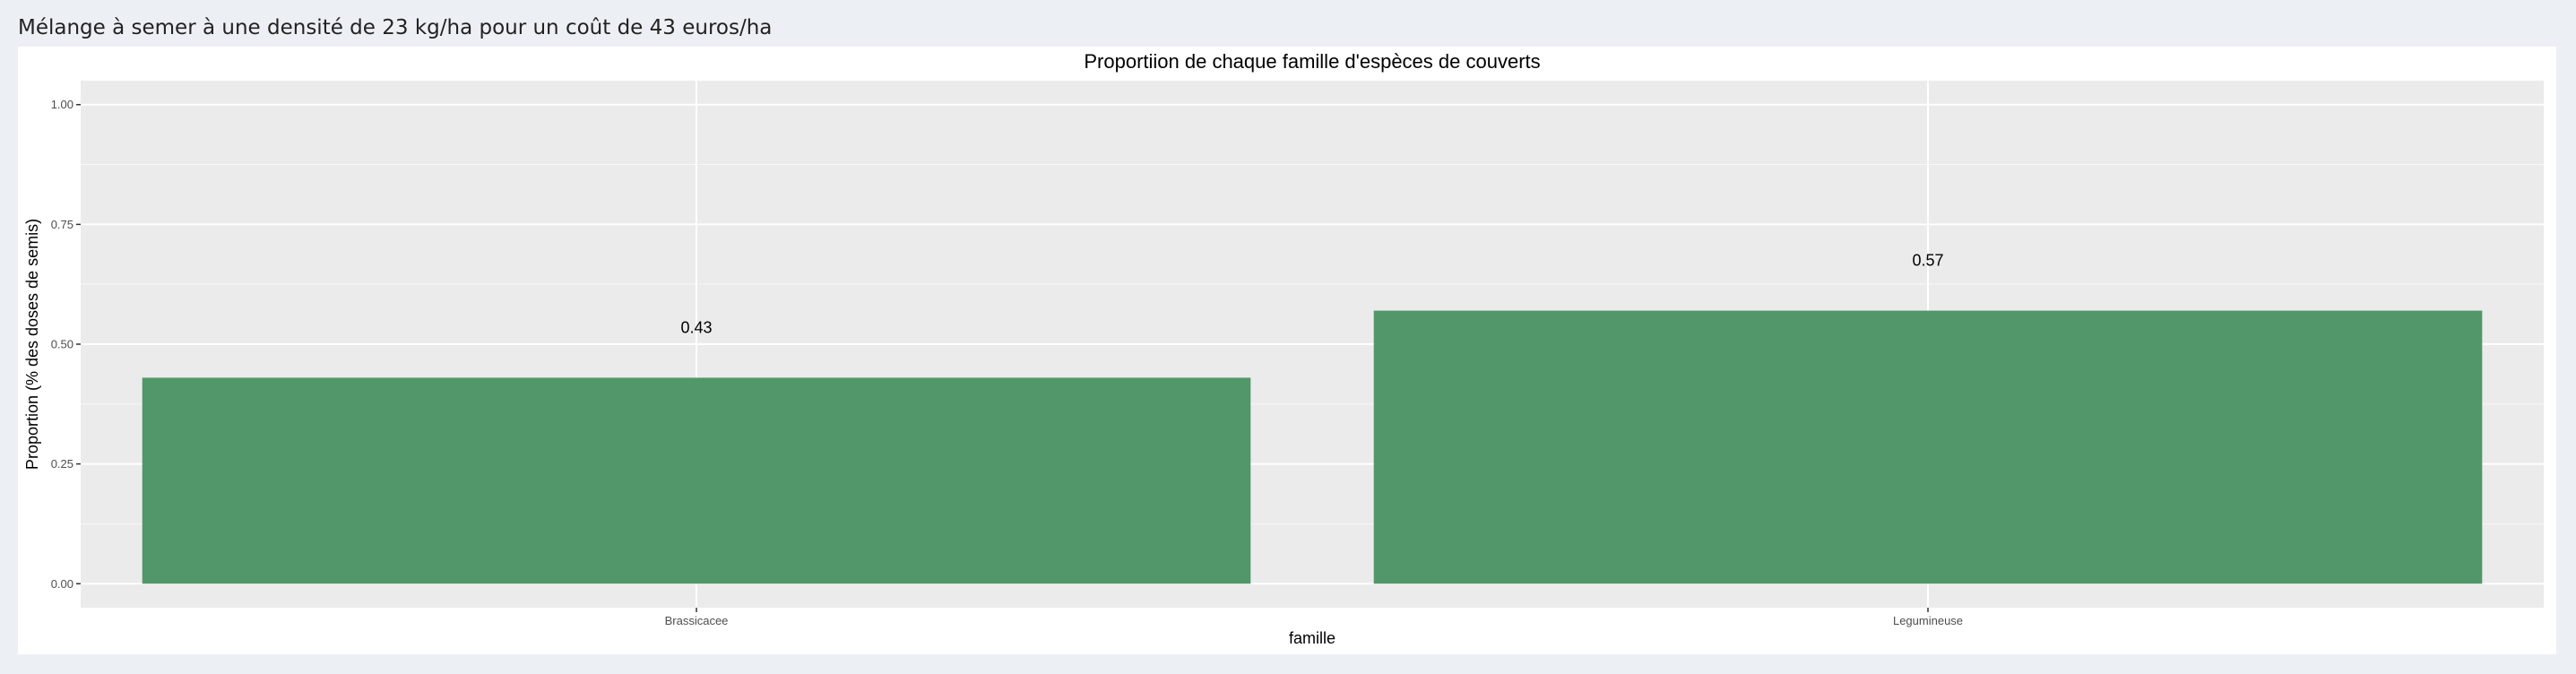  Describe the element at coordinates (1312, 638) in the screenshot. I see `x-axis-label: famille` at that location.